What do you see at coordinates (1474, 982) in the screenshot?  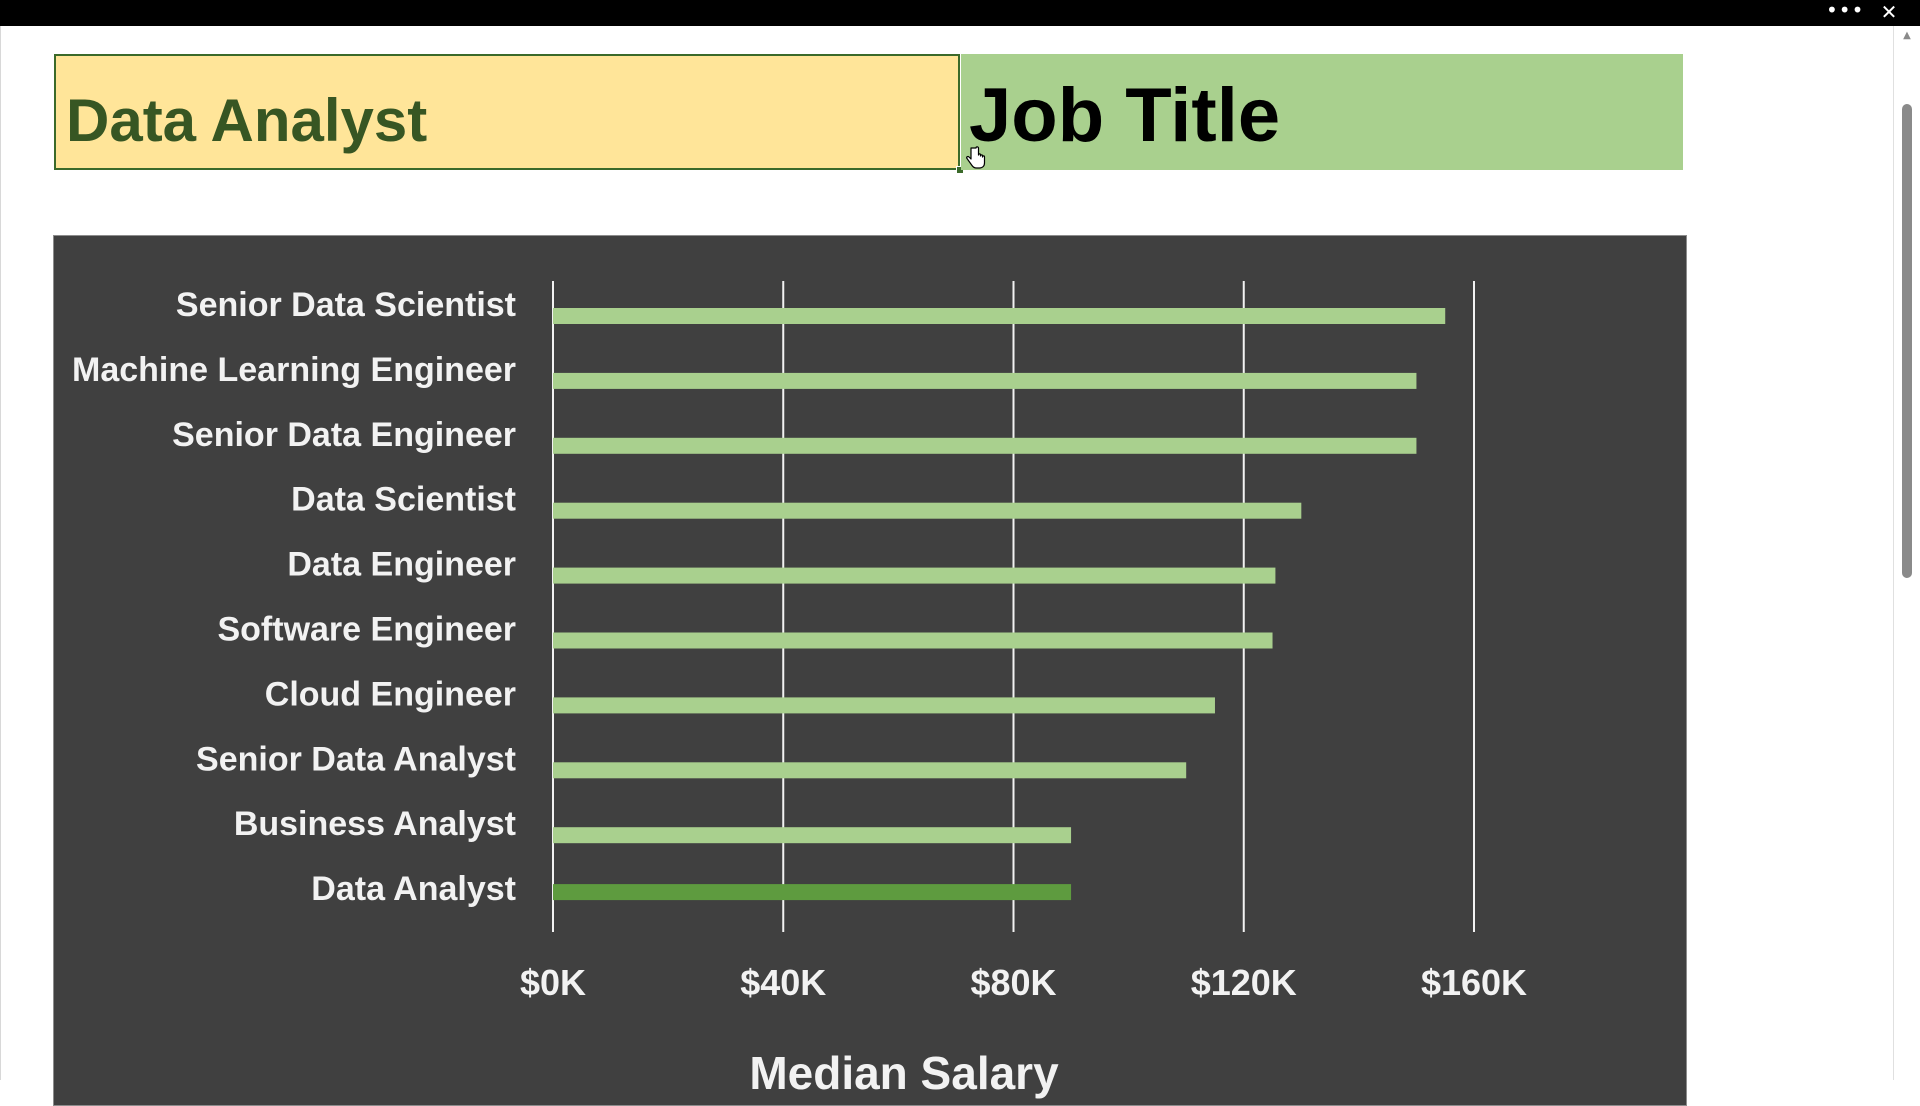 I see `x-tick-label: $160K` at bounding box center [1474, 982].